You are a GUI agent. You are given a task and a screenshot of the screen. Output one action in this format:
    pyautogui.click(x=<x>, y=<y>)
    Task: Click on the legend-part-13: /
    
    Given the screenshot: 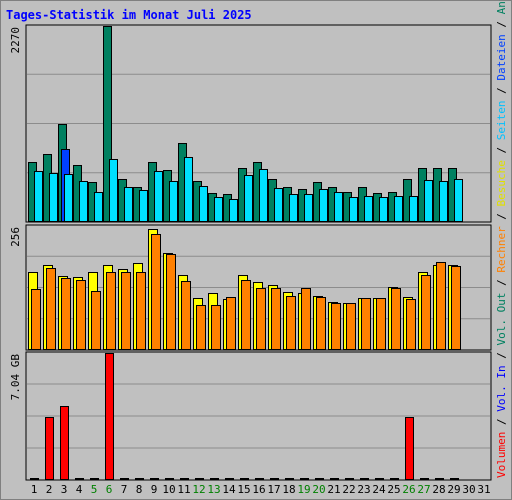 What is the action you would take?
    pyautogui.click(x=501, y=24)
    